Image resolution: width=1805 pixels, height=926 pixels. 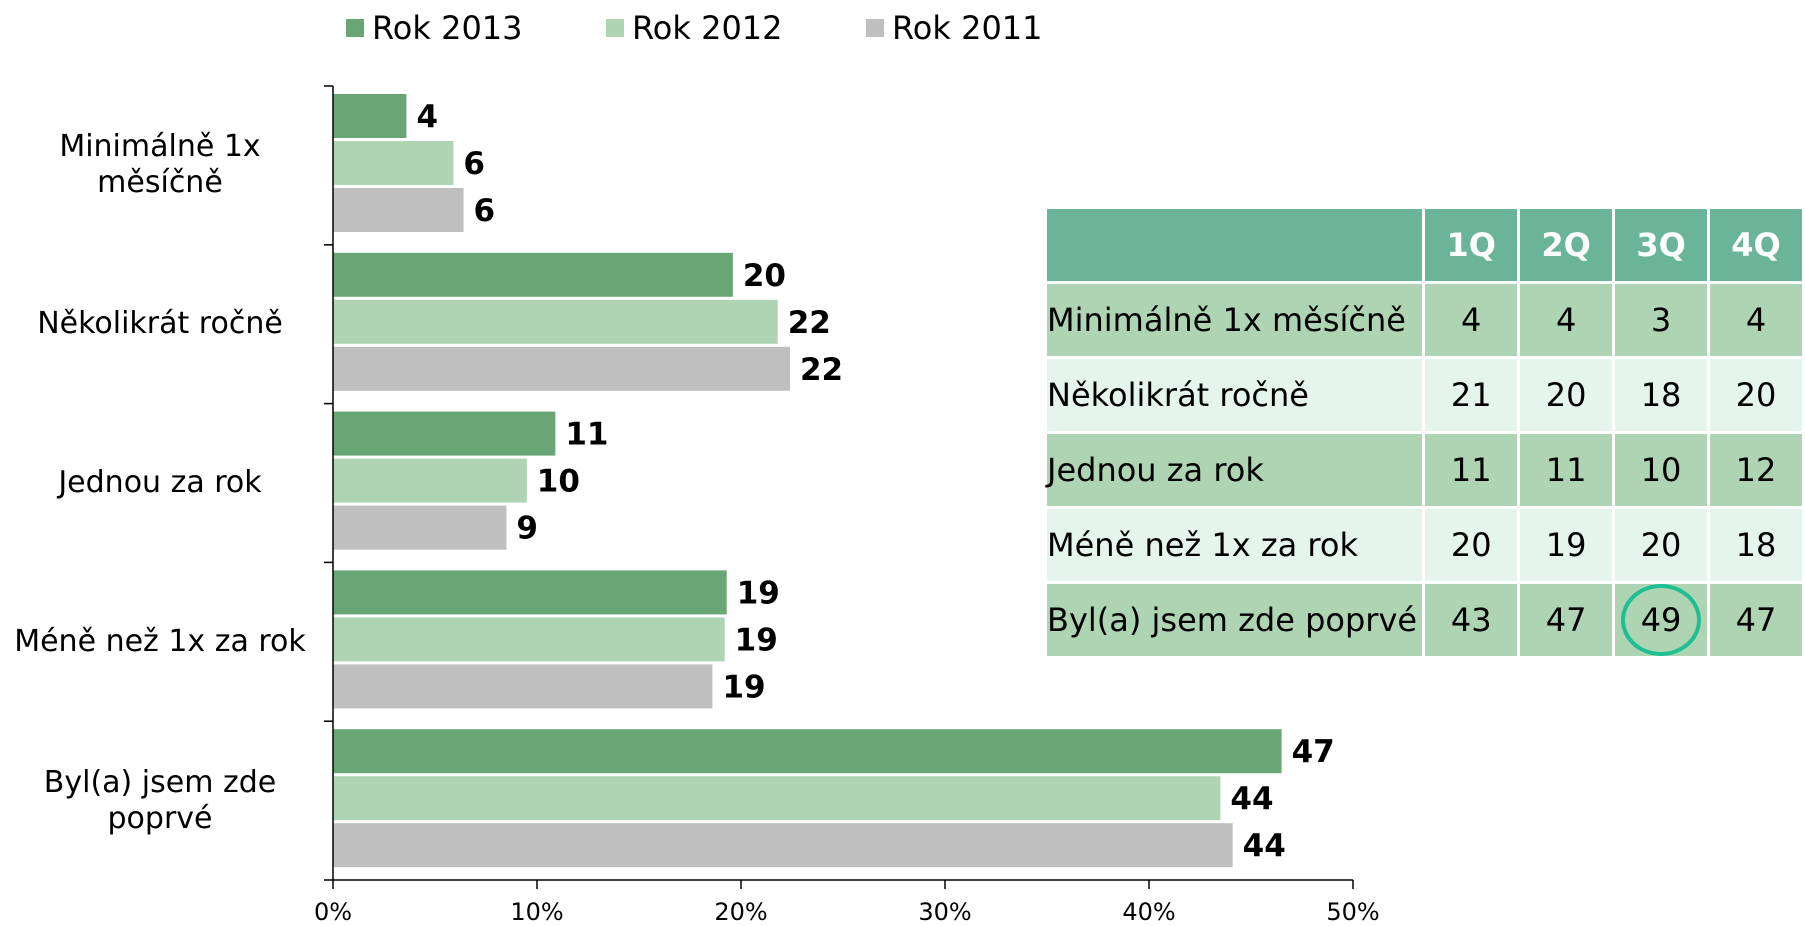 What do you see at coordinates (1234, 470) in the screenshot?
I see `table-row-label: Jednou za rok` at bounding box center [1234, 470].